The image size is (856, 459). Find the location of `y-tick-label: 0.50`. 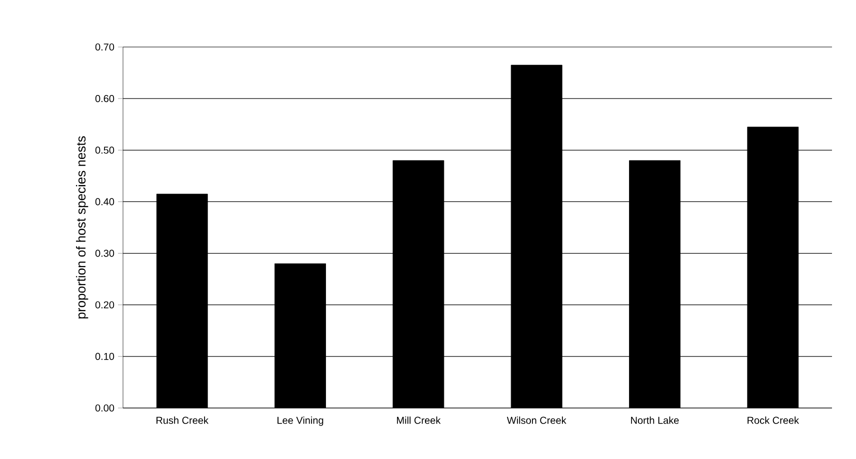

y-tick-label: 0.50 is located at coordinates (104, 150).